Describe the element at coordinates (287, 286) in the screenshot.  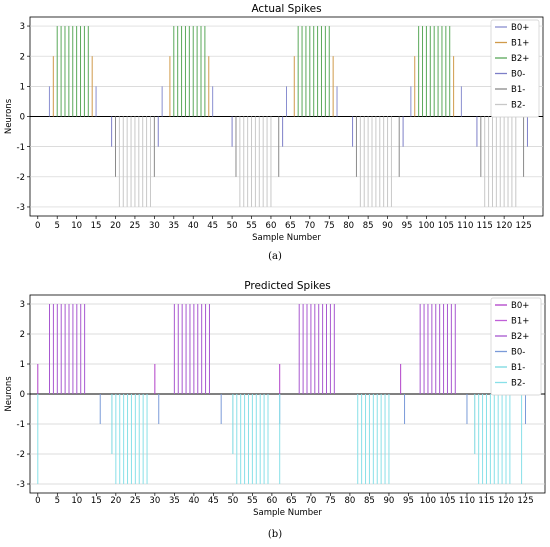
I see `chart-title: Predicted Spikes` at that location.